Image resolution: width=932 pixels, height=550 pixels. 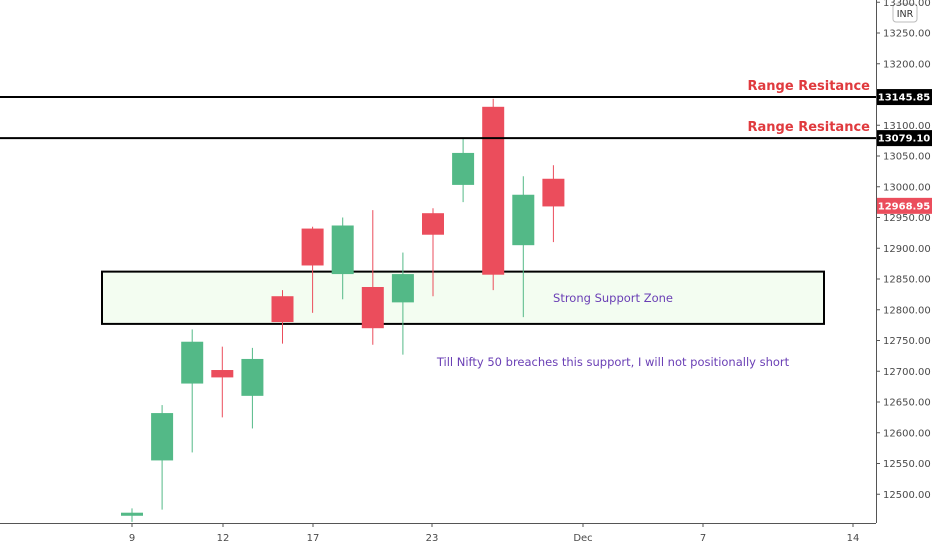 What do you see at coordinates (223, 538) in the screenshot?
I see `x-tick-label: 12` at bounding box center [223, 538].